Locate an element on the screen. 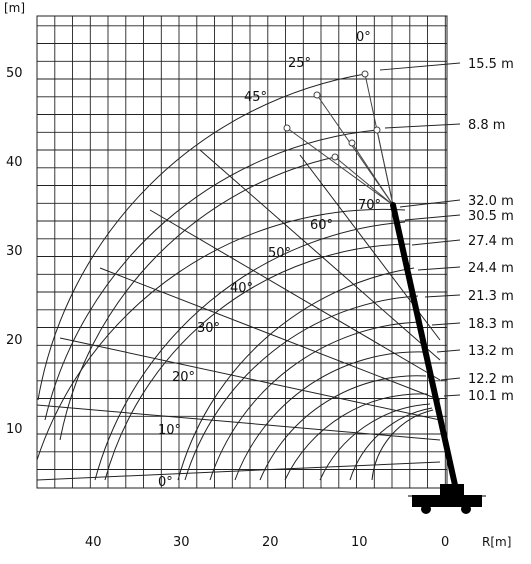 The height and width of the screenshot is (564, 531). carrier-wheel-front is located at coordinates (426, 509).